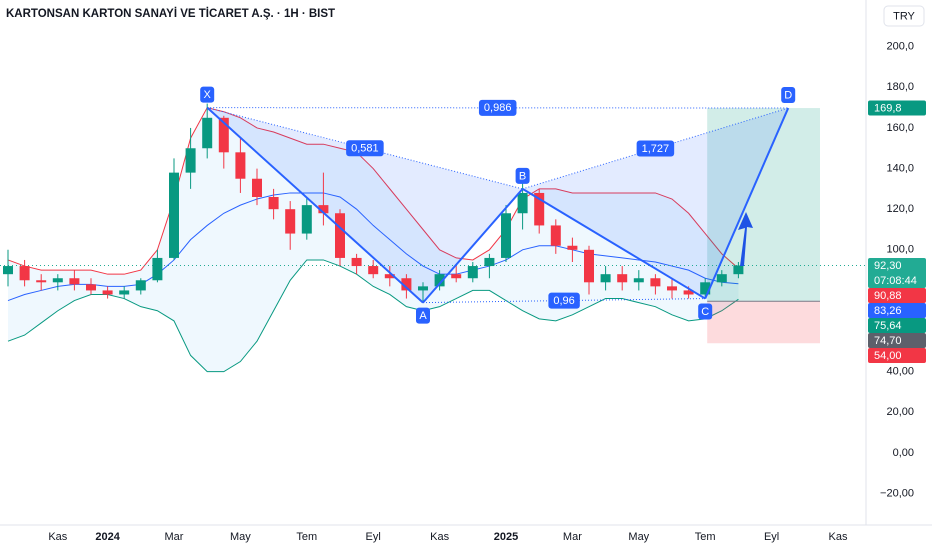 The height and width of the screenshot is (550, 932). Describe the element at coordinates (705, 312) in the screenshot. I see `pattern-point-label: C` at that location.